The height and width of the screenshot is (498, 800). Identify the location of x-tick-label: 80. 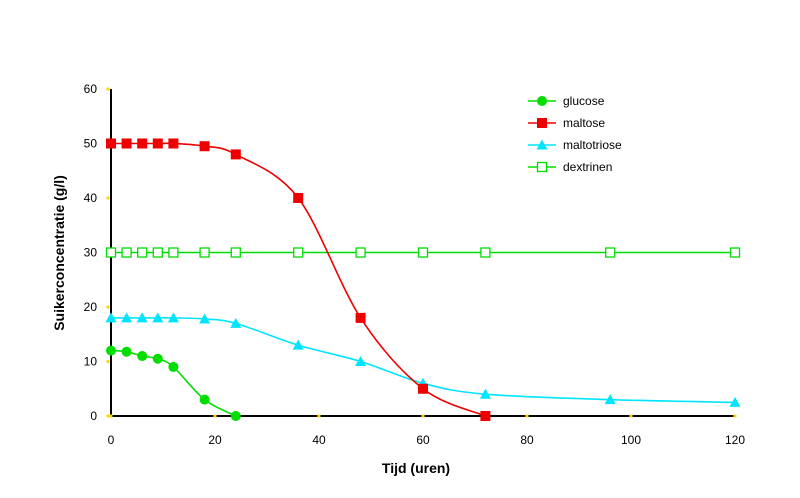
(527, 440).